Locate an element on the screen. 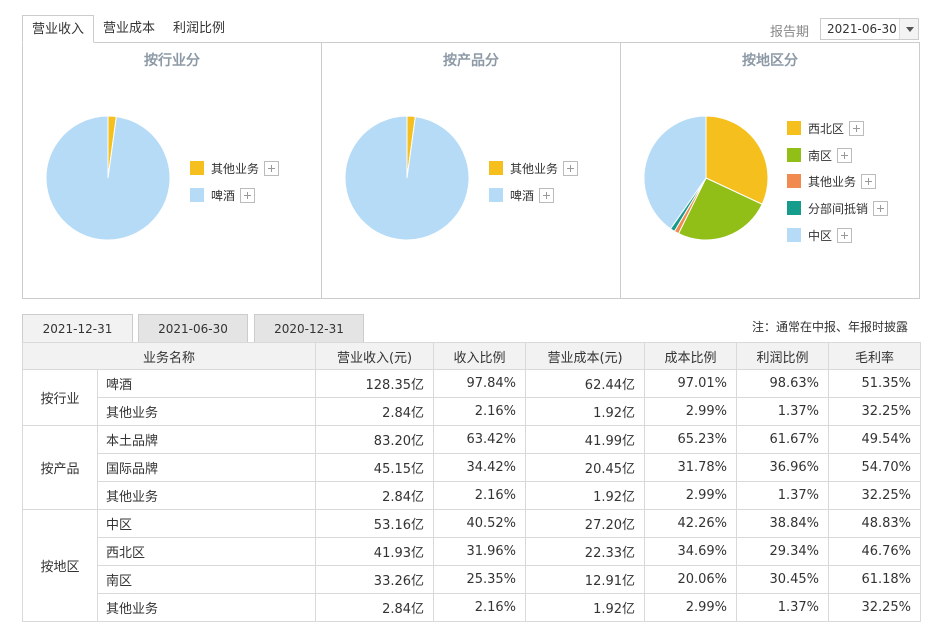  legend-item-northwest: 西北区 is located at coordinates (826, 128).